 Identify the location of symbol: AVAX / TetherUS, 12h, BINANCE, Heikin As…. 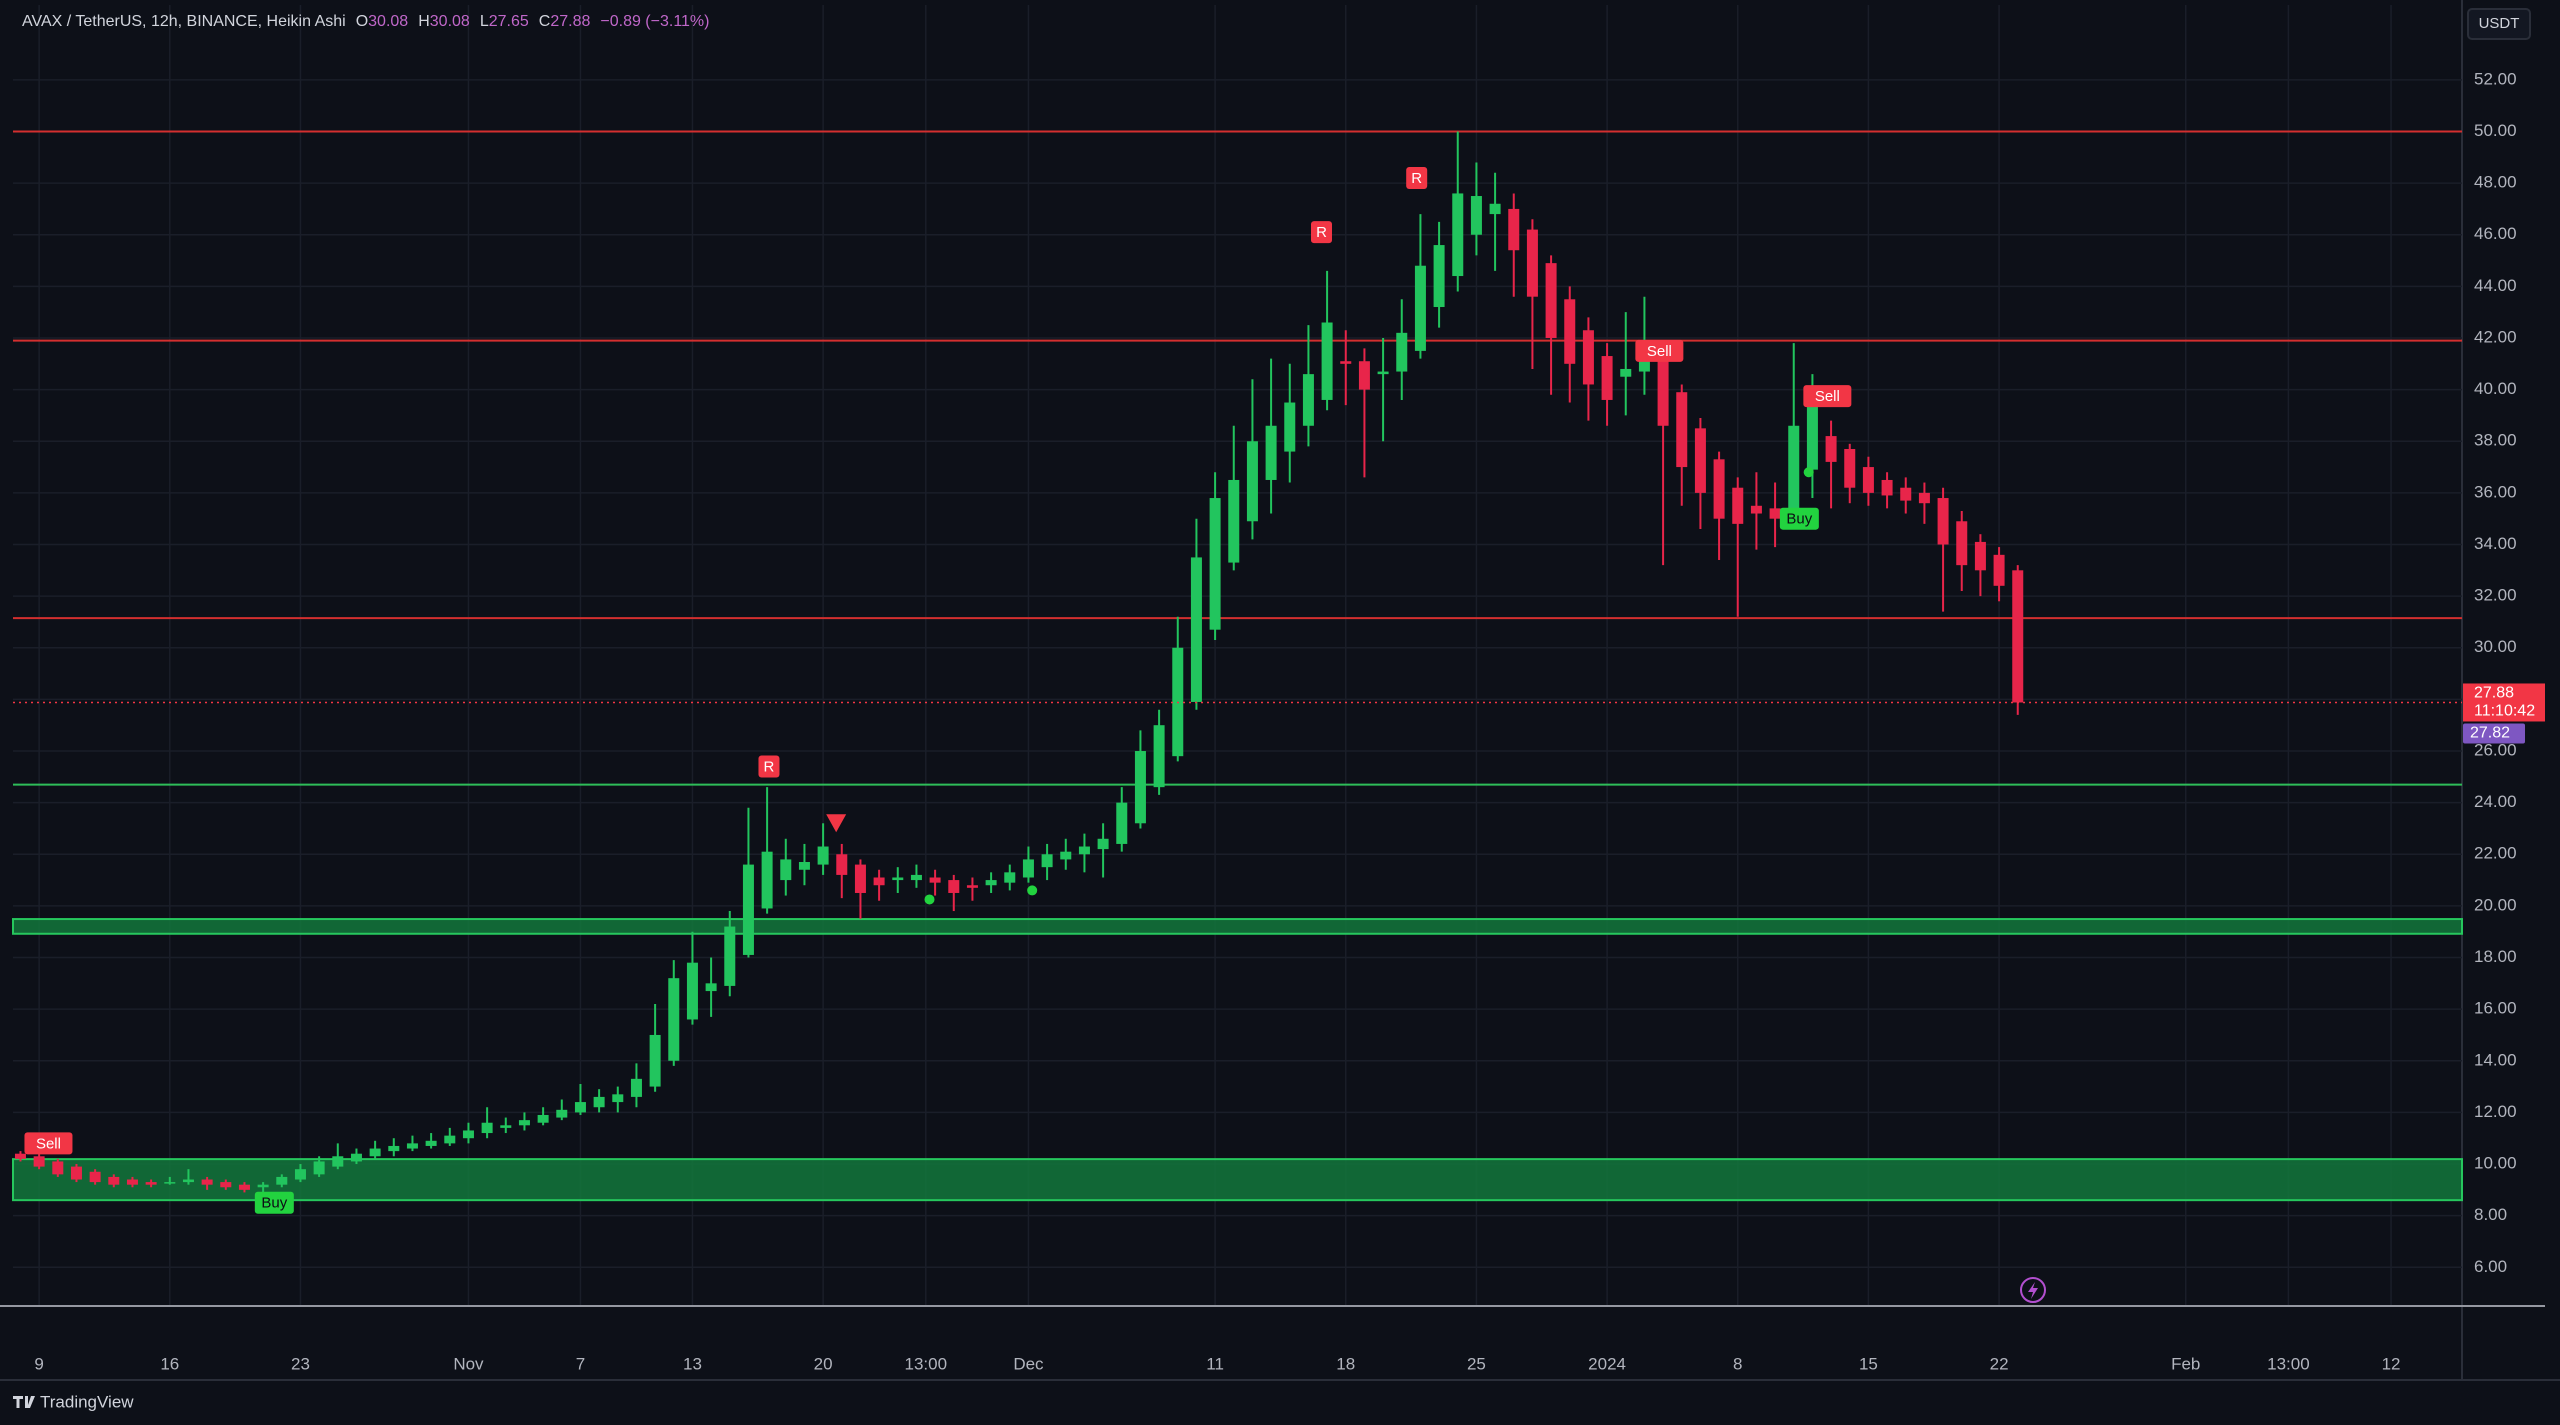
(184, 21).